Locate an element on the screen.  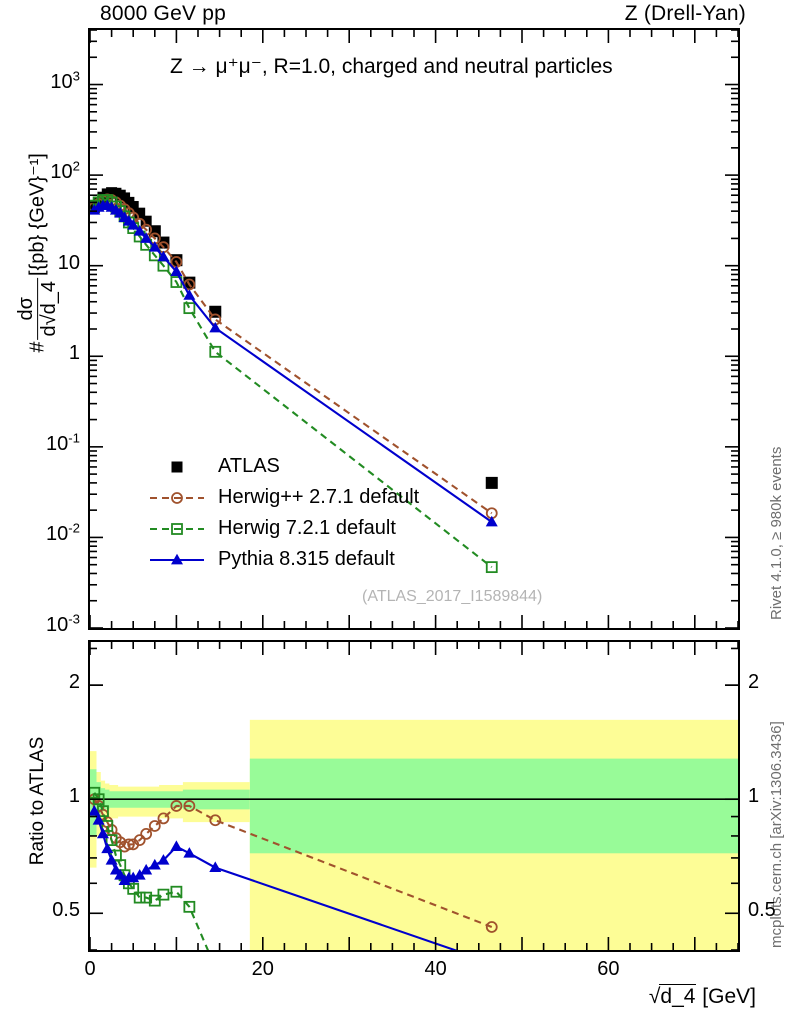
ratio-y-tick-label-left: 1 is located at coordinates (74, 796).